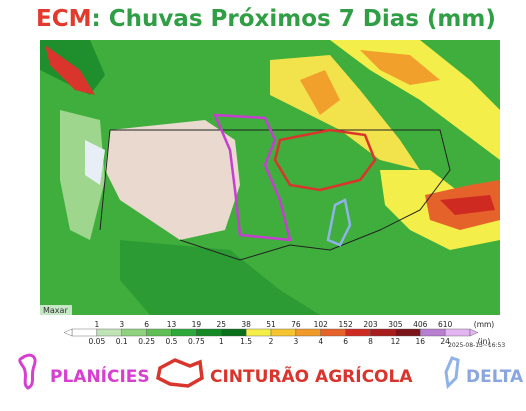 The image size is (526, 411). Describe the element at coordinates (221, 341) in the screenshot. I see `colorbar-label-in: 1` at that location.